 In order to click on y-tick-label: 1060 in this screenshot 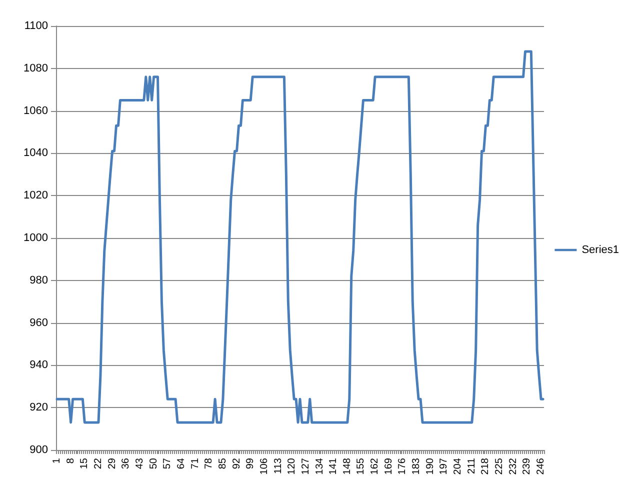, I will do `click(36, 110)`.